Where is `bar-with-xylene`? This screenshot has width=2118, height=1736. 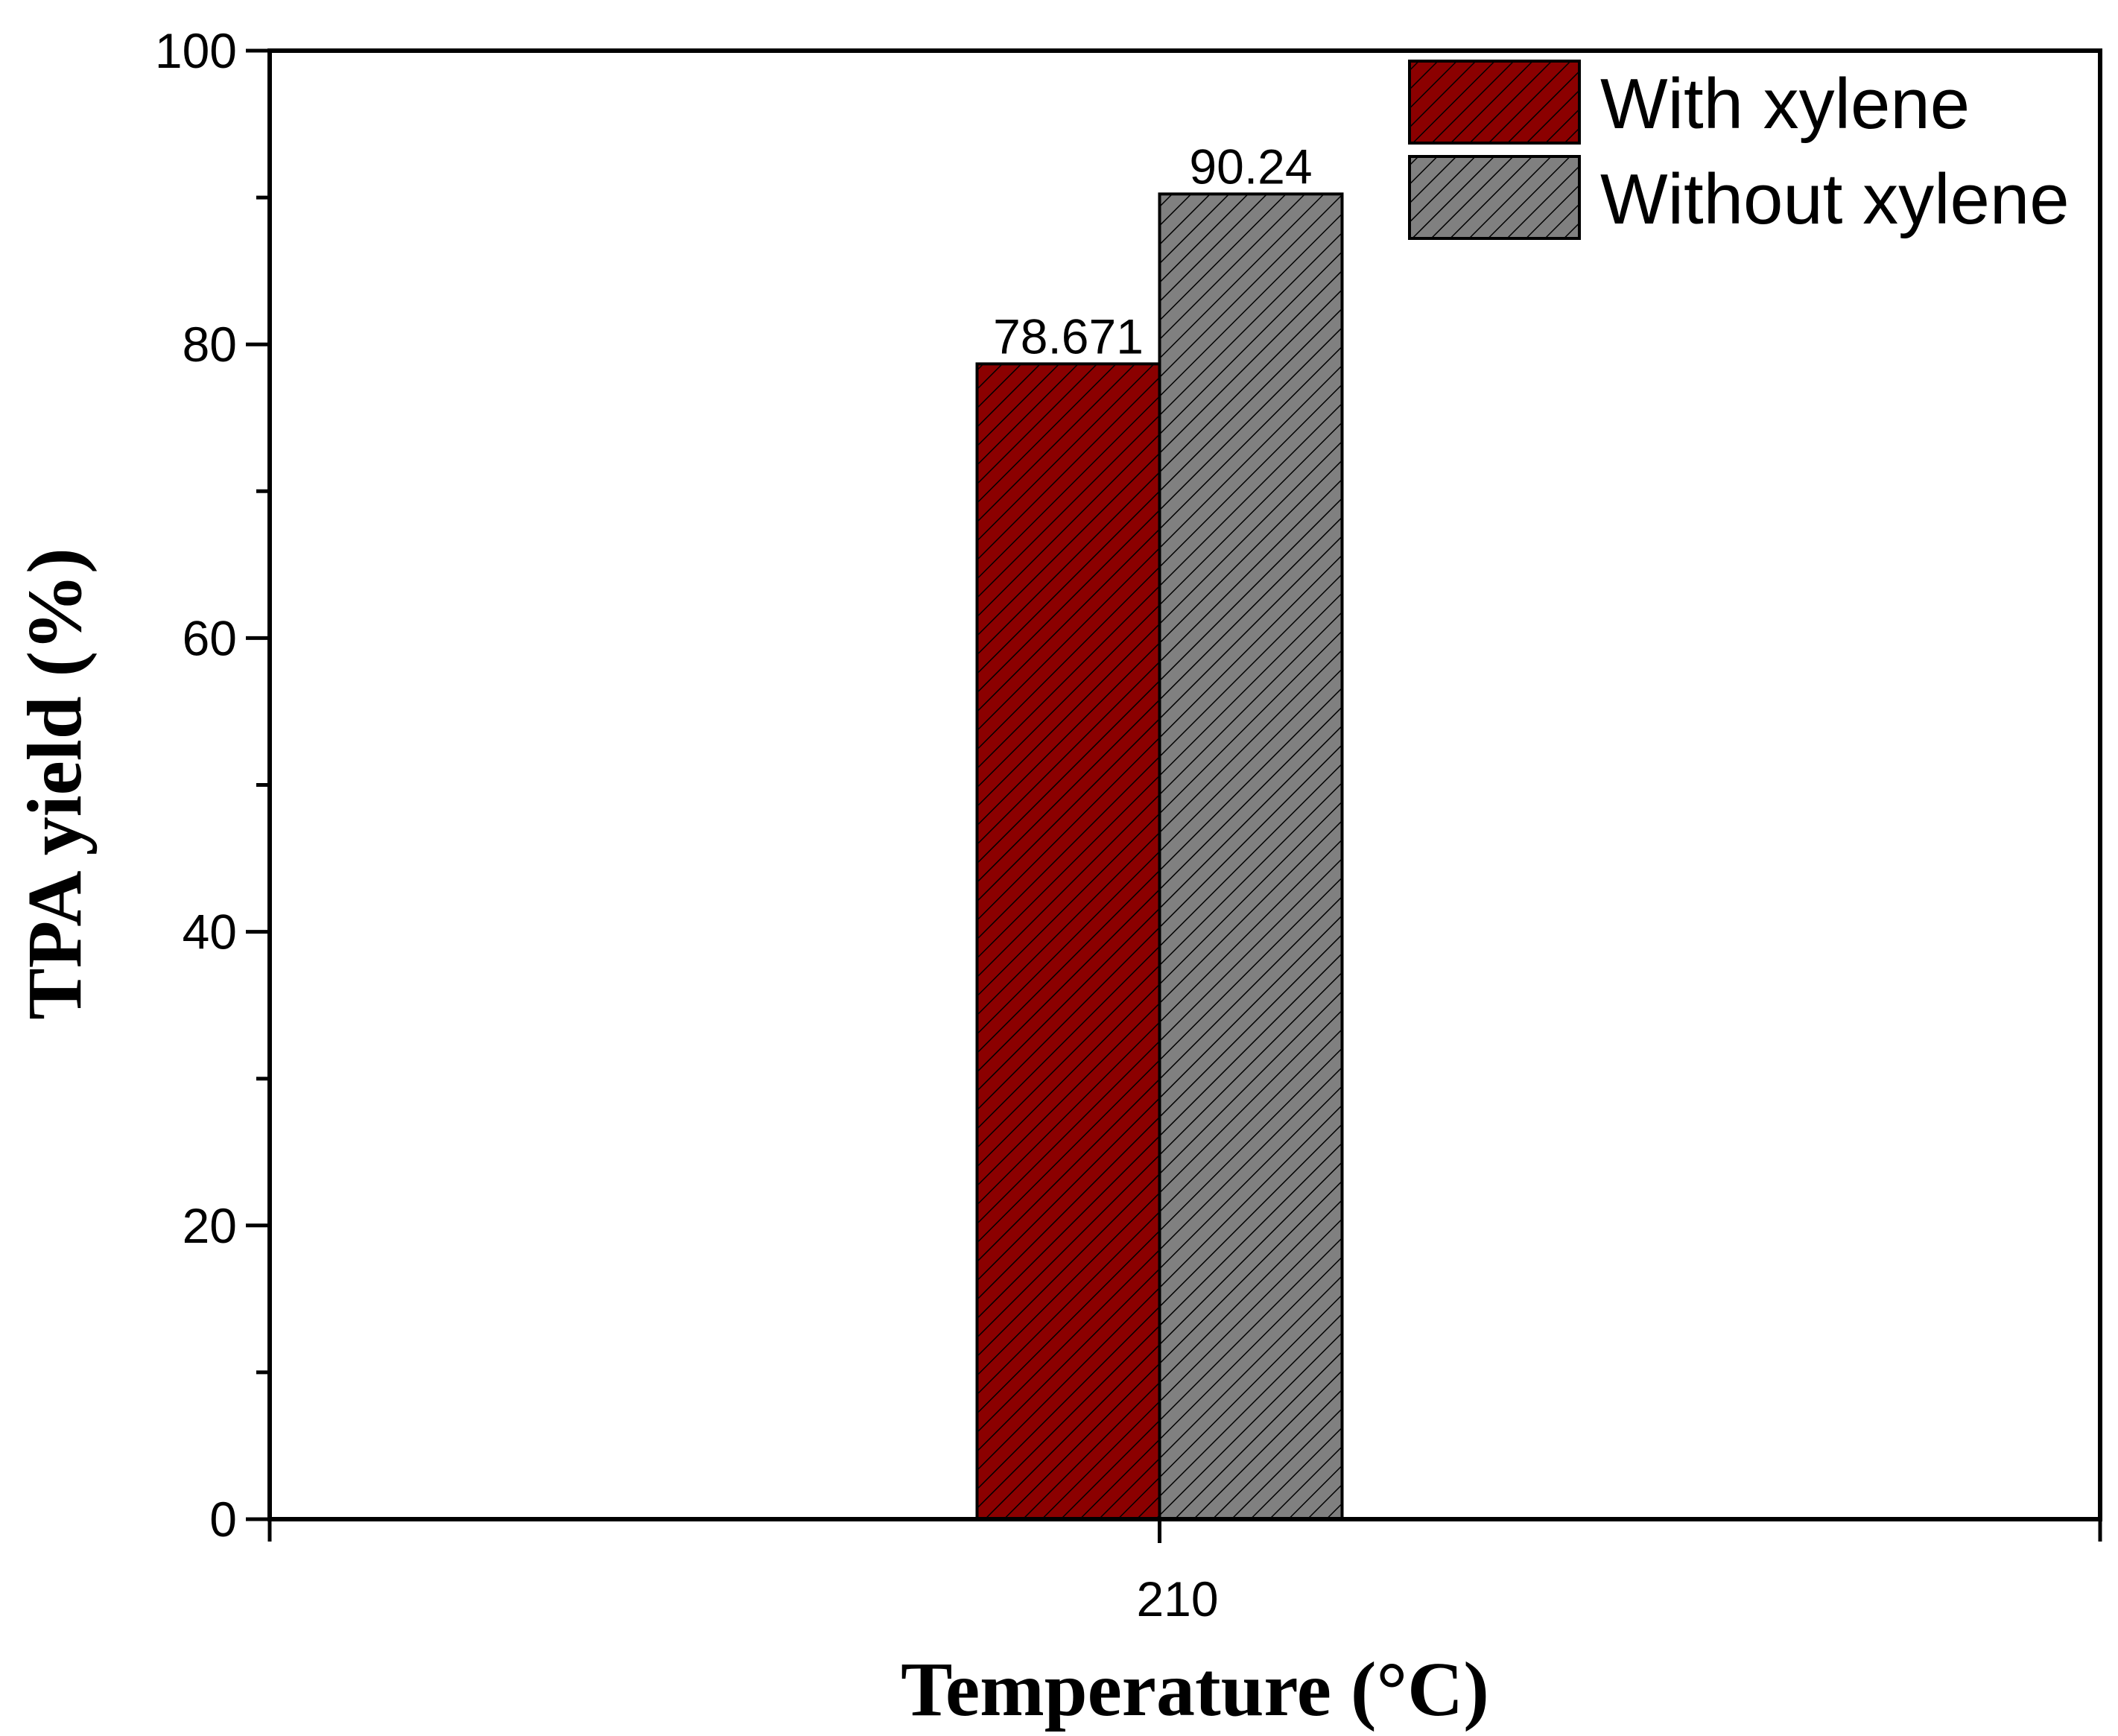
bar-with-xylene is located at coordinates (1068, 941).